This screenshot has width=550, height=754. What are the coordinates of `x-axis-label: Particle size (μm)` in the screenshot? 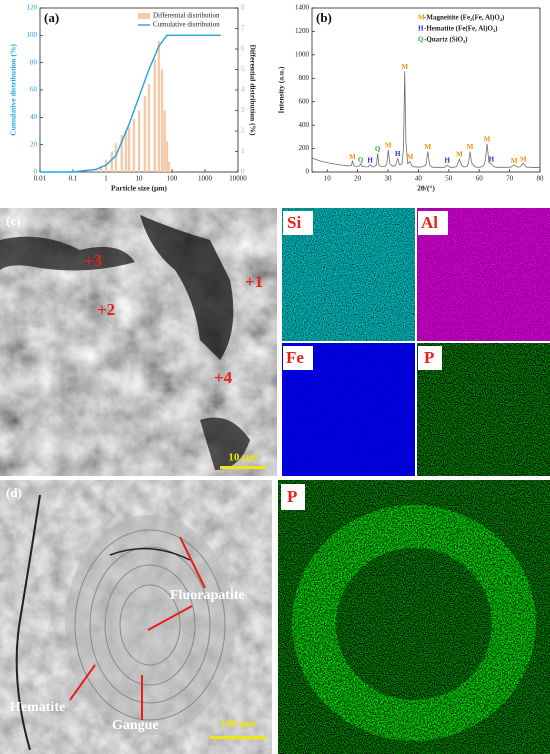 It's located at (139, 188).